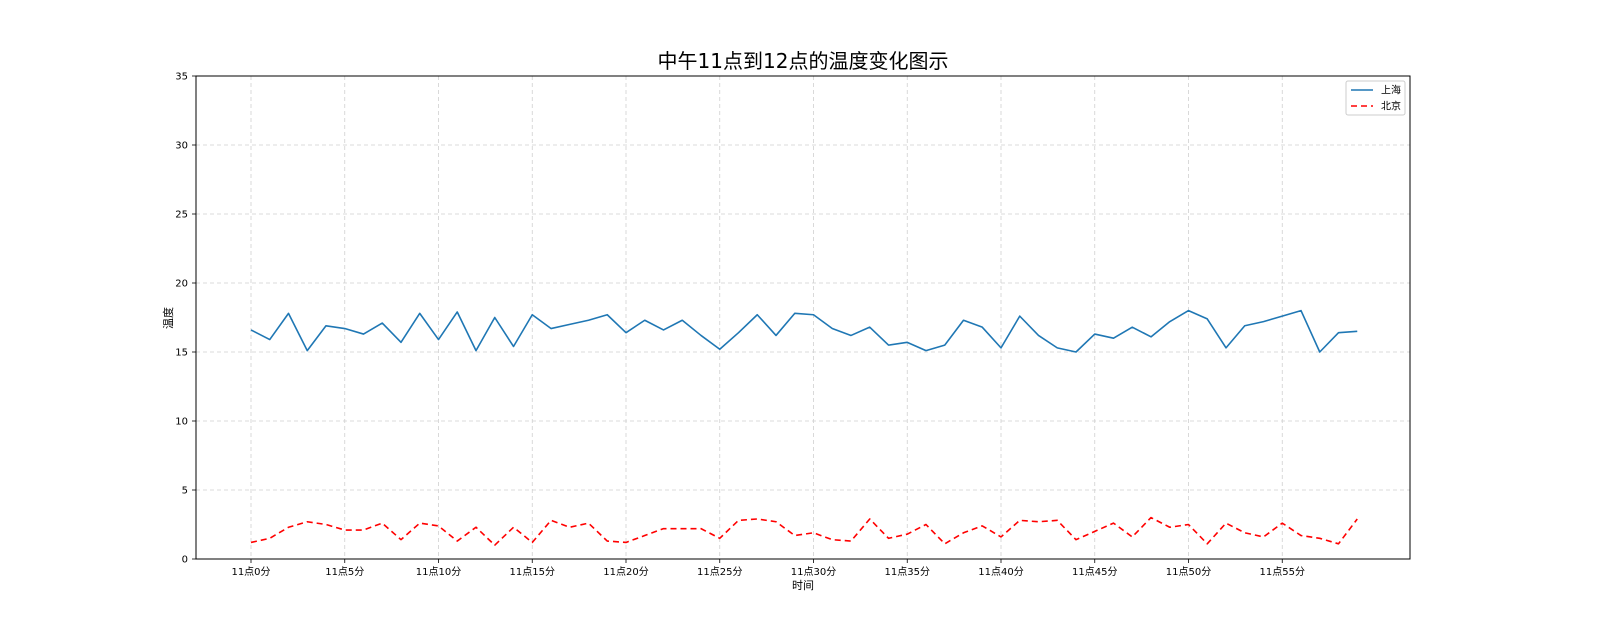 The height and width of the screenshot is (640, 1600). What do you see at coordinates (250, 572) in the screenshot?
I see `x-tick-label: 11点0分` at bounding box center [250, 572].